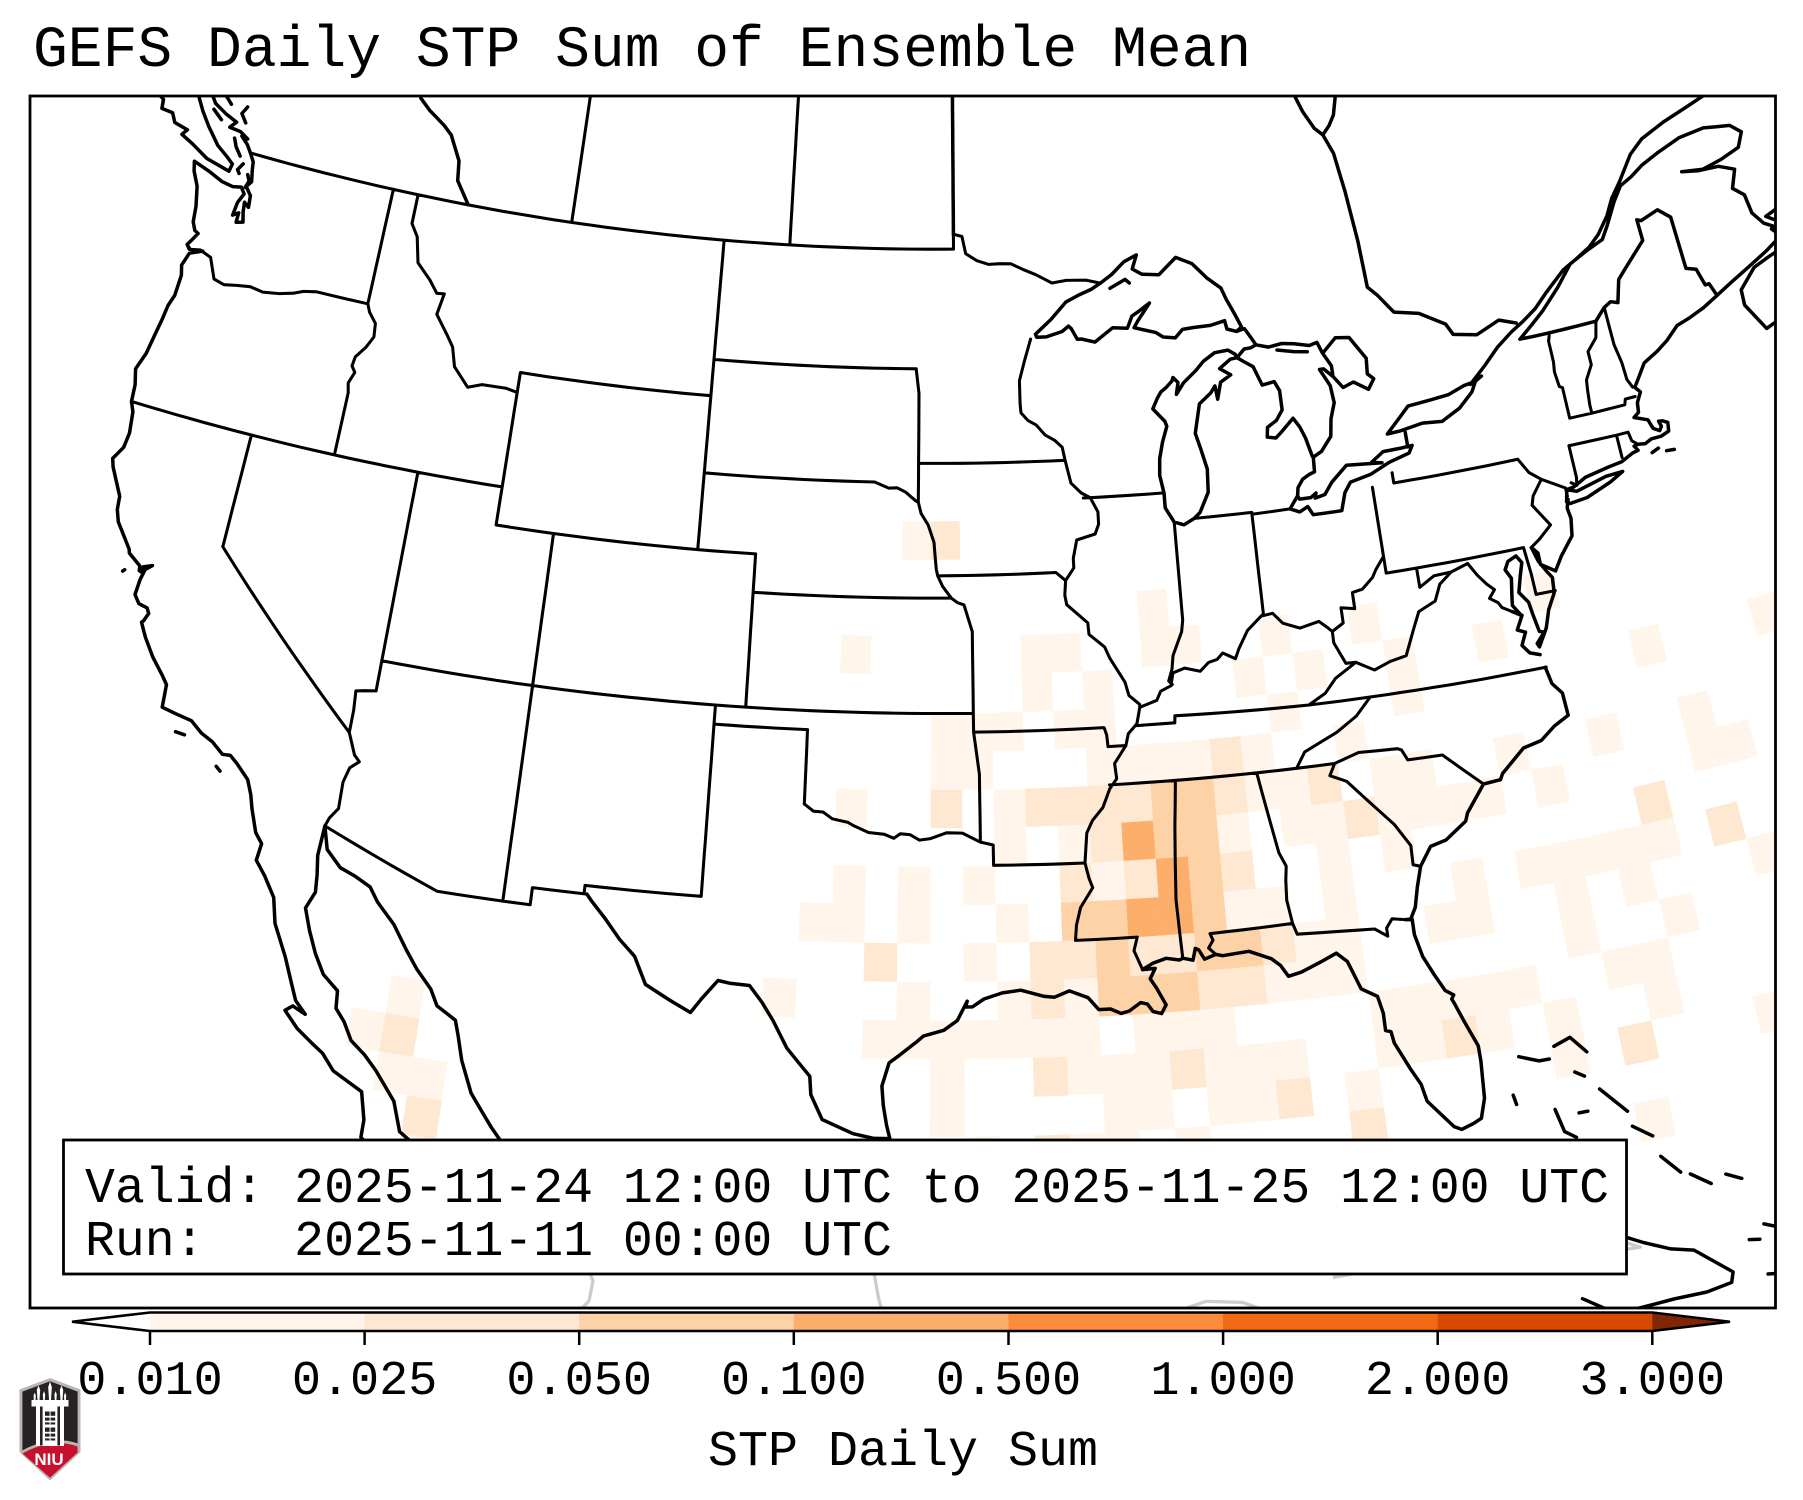  I want to click on svg-text: 0.050, so click(579, 1381).